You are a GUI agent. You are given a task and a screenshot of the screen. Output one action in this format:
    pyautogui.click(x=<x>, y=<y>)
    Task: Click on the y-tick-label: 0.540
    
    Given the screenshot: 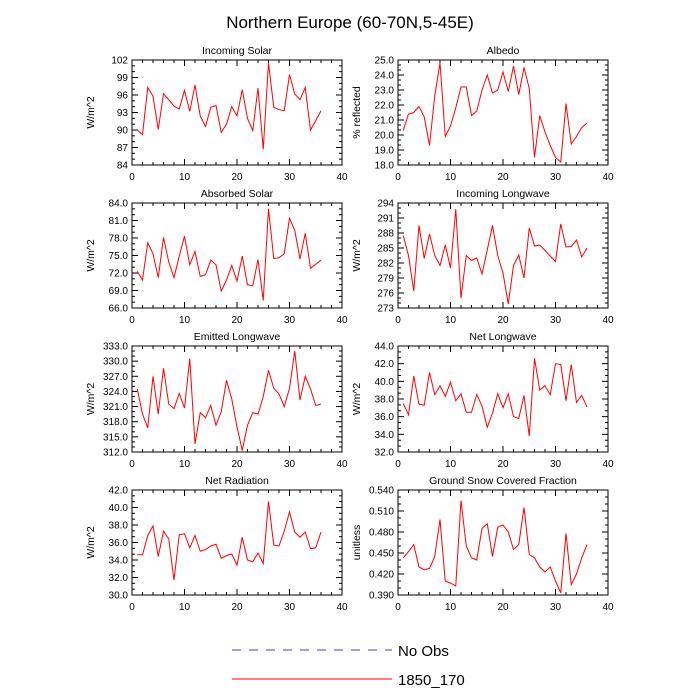 What is the action you would take?
    pyautogui.click(x=381, y=491)
    